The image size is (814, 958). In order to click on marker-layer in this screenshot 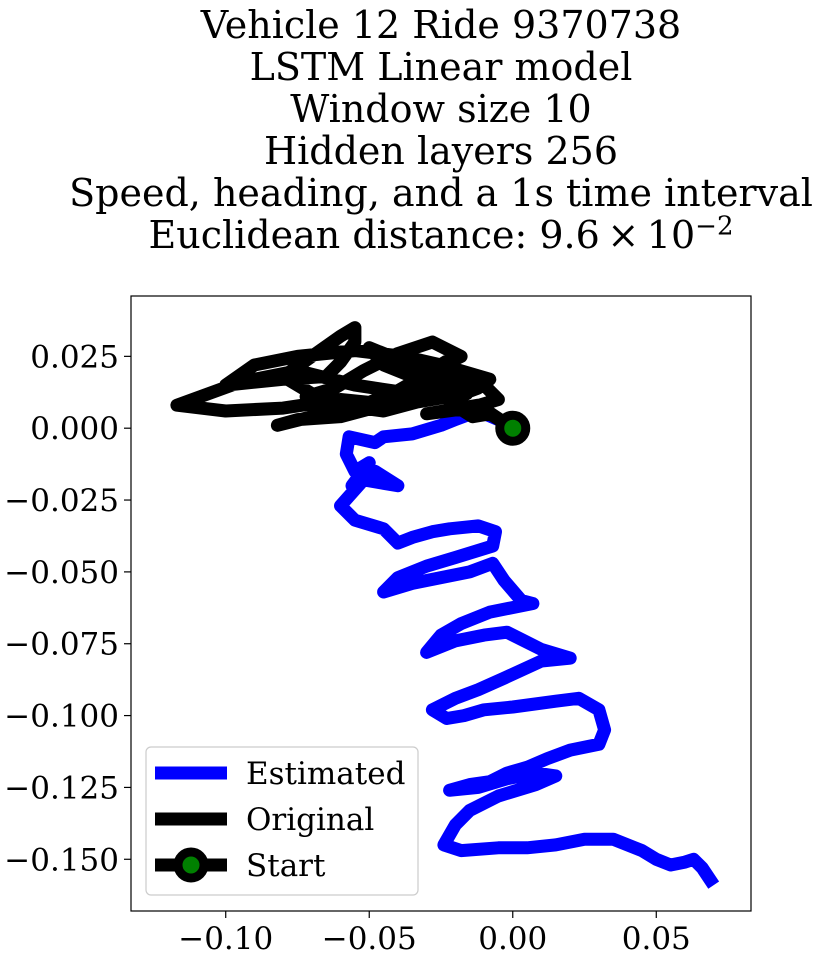, I will do `click(513, 428)`.